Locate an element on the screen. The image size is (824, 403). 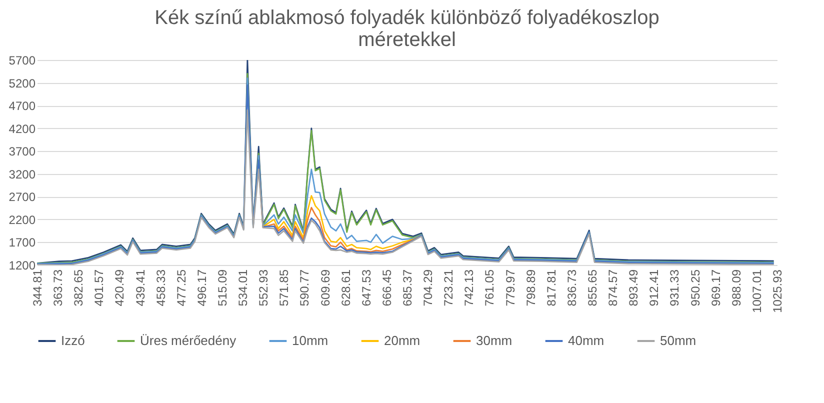
x-tick-label: 817.81 is located at coordinates (551, 287).